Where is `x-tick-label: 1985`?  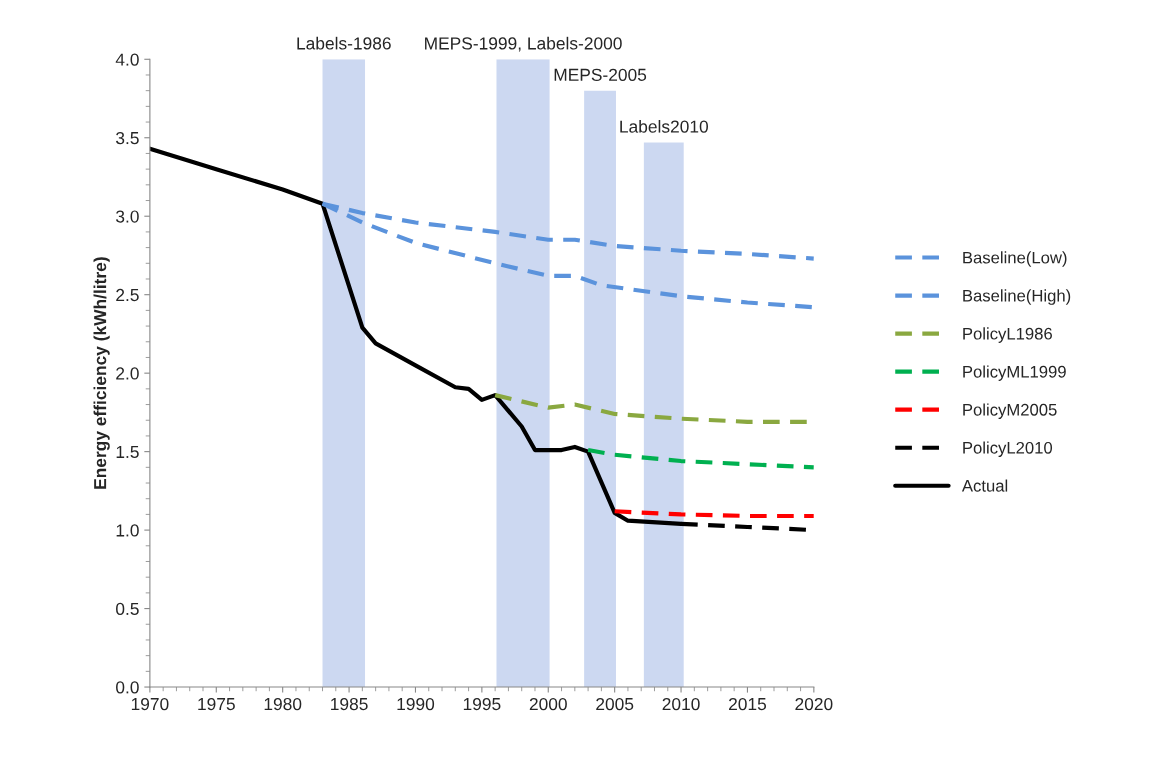
x-tick-label: 1985 is located at coordinates (349, 704).